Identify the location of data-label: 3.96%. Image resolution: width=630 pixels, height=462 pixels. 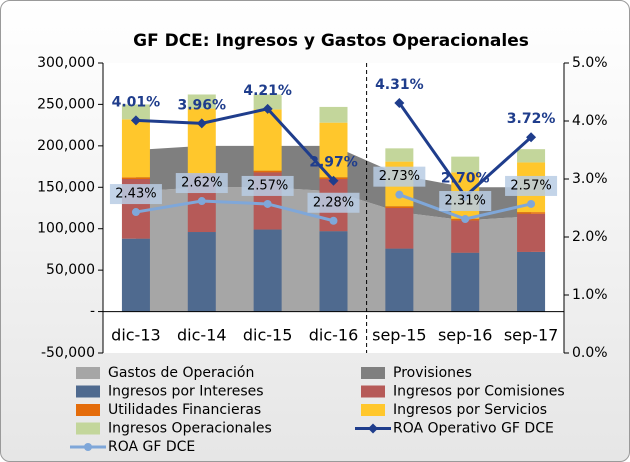
(201, 105).